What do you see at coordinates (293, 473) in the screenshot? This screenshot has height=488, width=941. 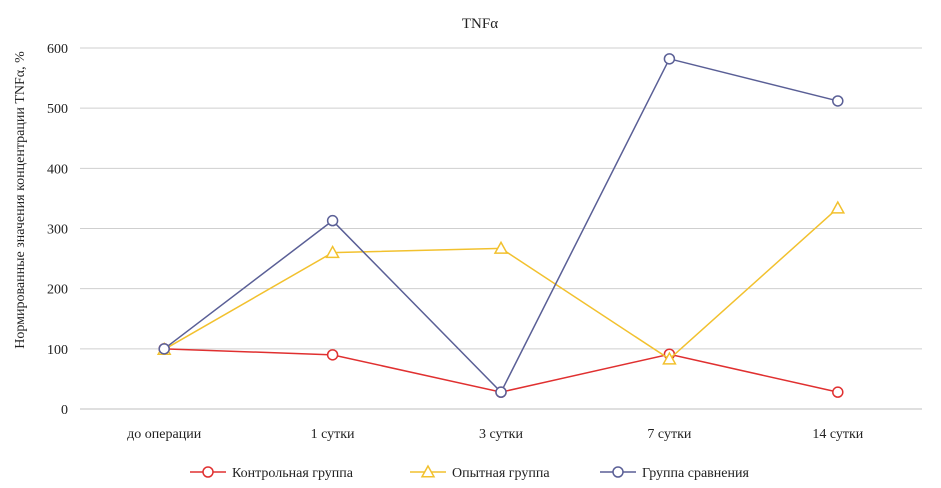 I see `legend-label: Контрольная группа` at bounding box center [293, 473].